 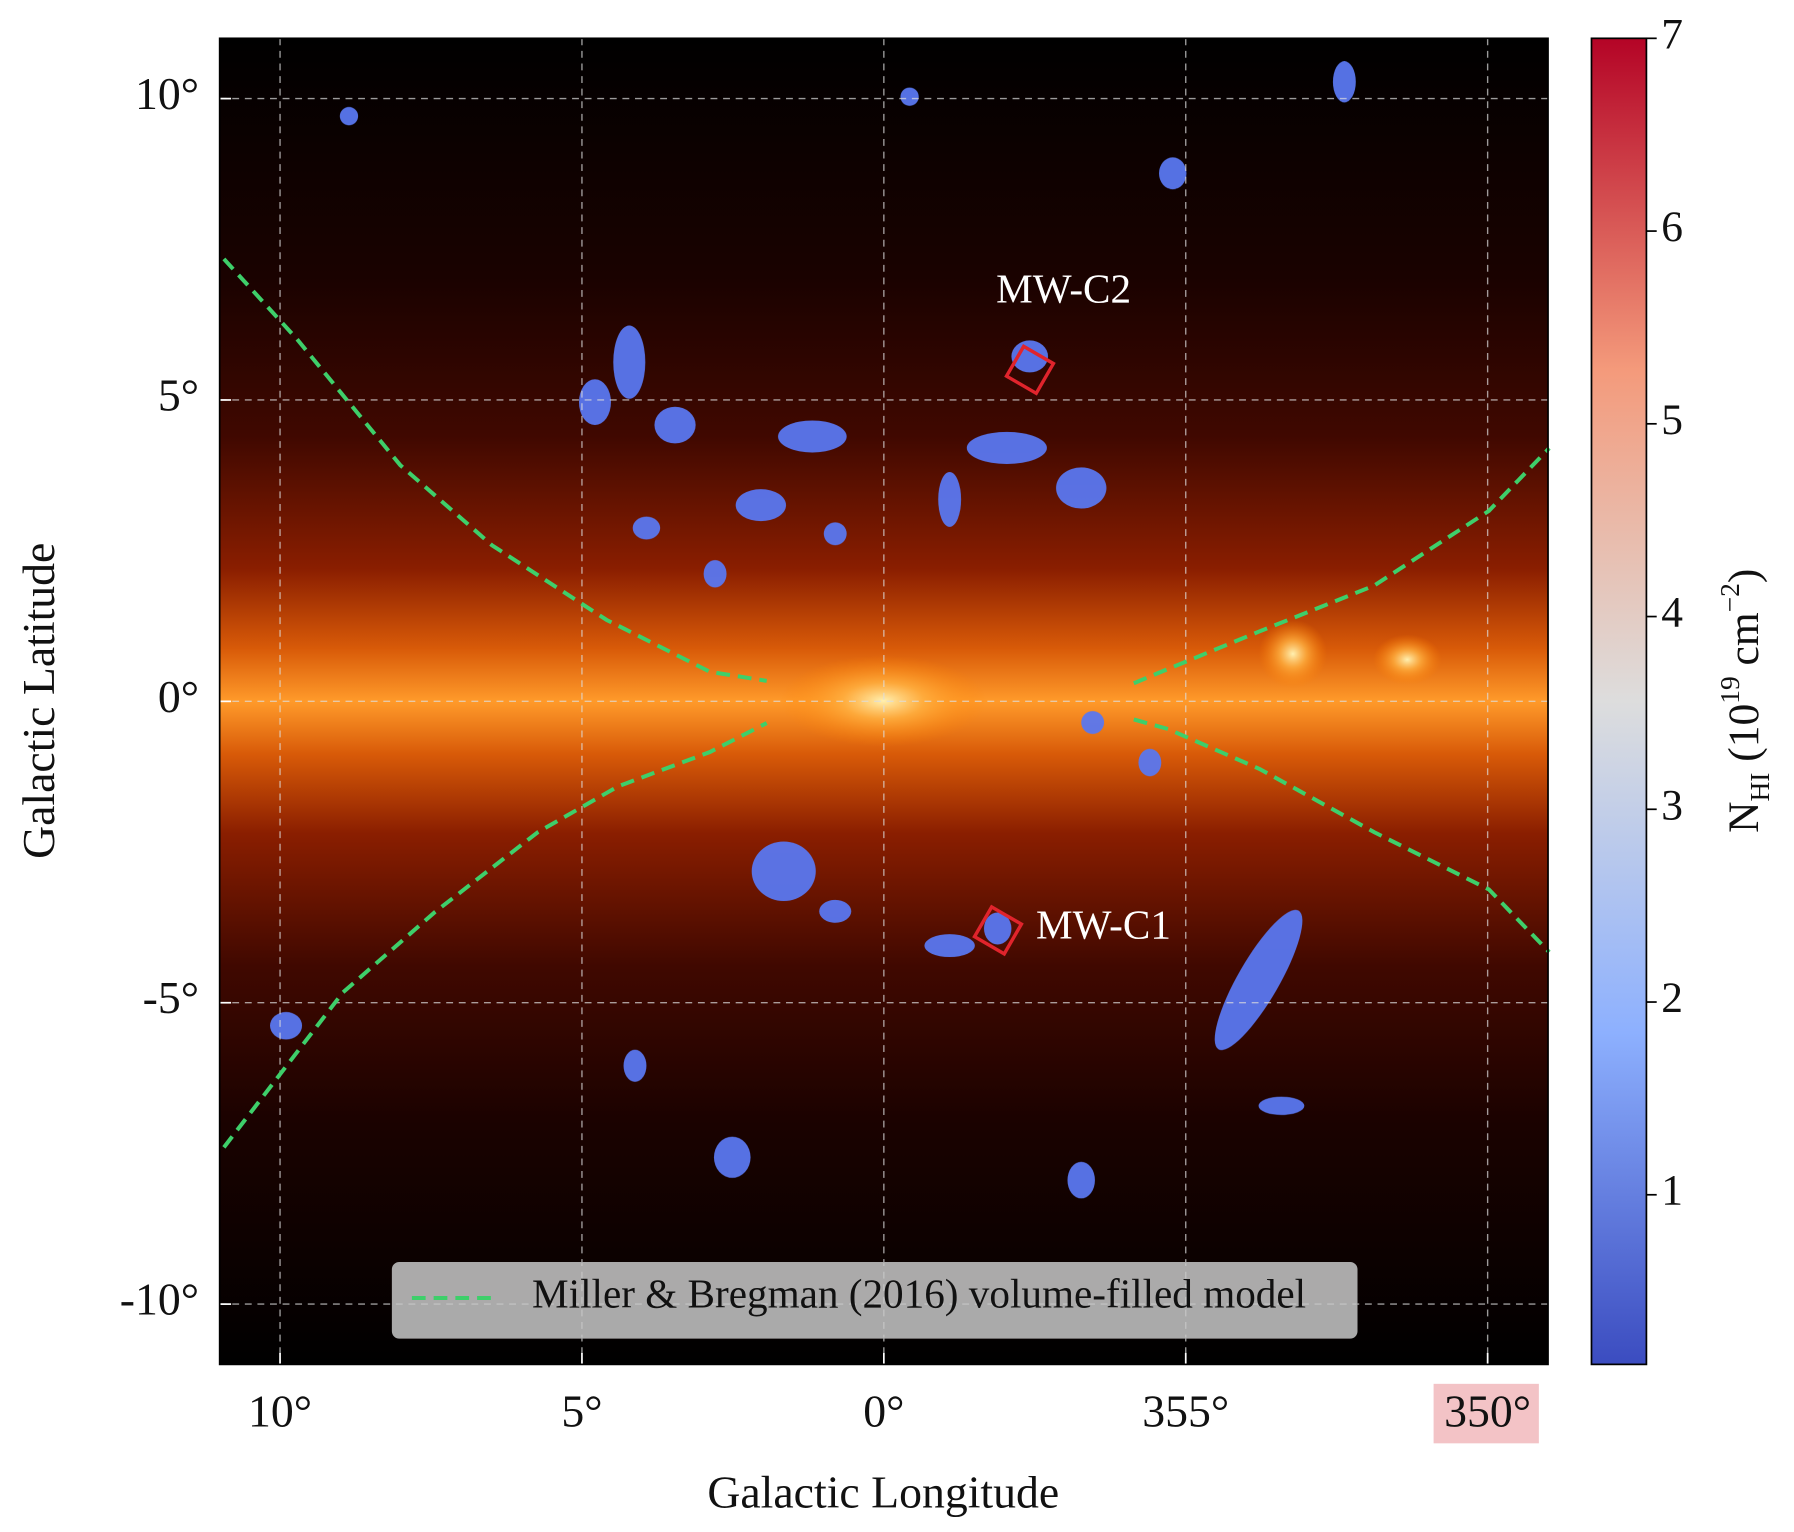 I want to click on y-tick-label: -10°, so click(x=159, y=1299).